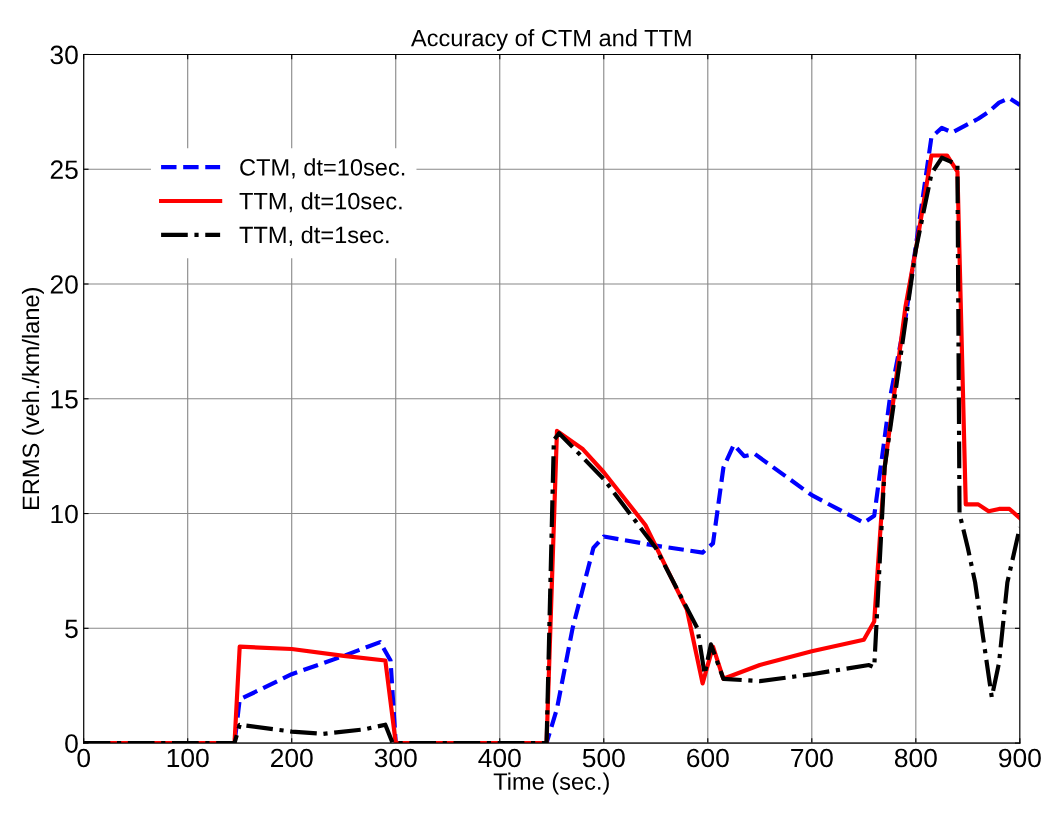  Describe the element at coordinates (64, 514) in the screenshot. I see `y-tick-label: 10` at that location.